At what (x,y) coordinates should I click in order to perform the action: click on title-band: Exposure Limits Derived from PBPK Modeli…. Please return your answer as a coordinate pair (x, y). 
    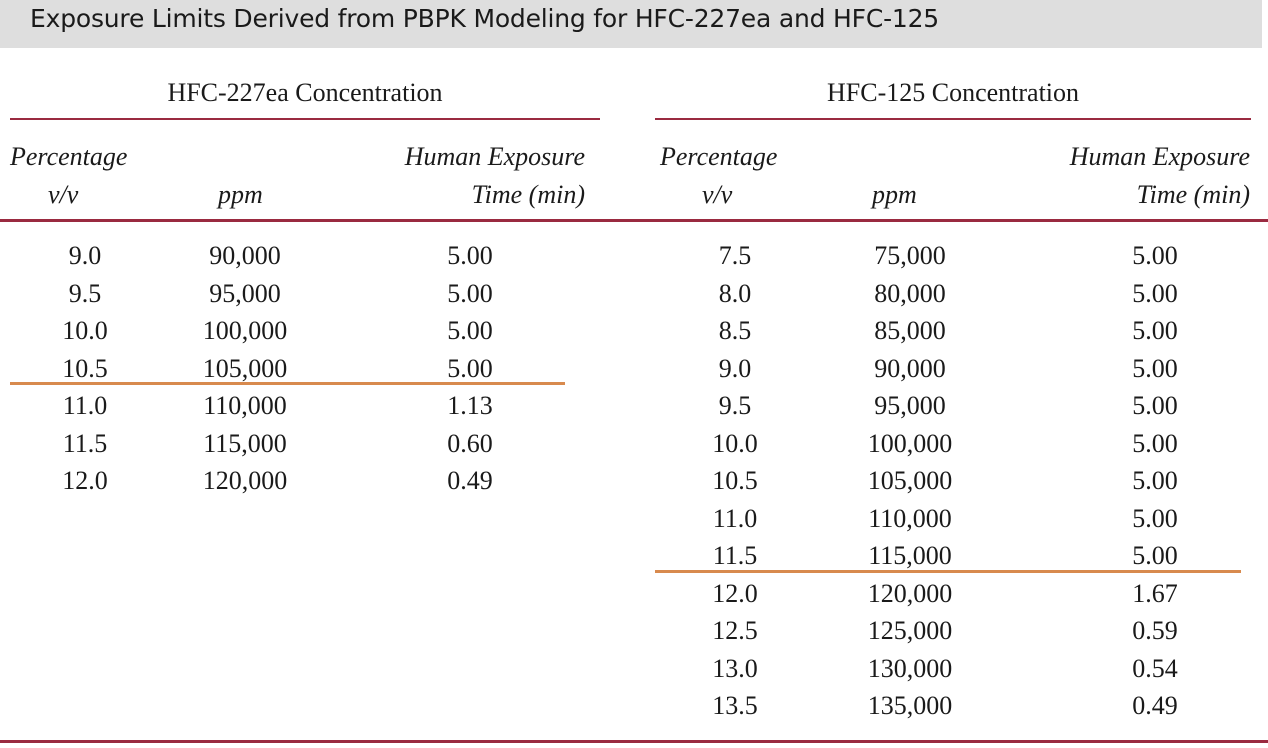
    Looking at the image, I should click on (631, 24).